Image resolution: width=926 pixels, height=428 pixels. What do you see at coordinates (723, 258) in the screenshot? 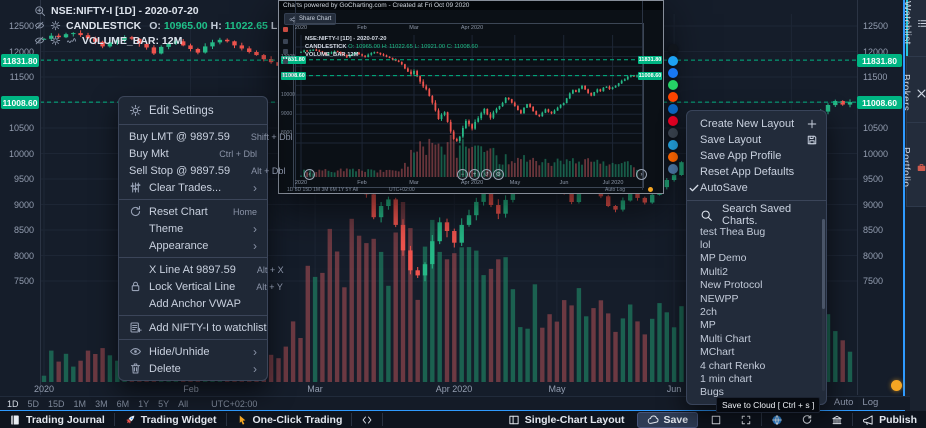
I see `saved-chart-item: MP Demo` at bounding box center [723, 258].